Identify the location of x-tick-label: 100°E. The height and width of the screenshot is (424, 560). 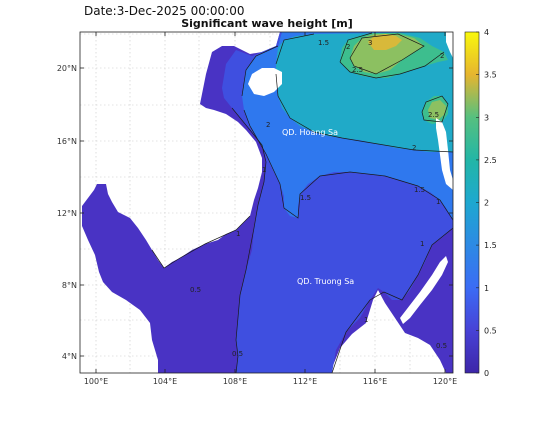
(96, 381).